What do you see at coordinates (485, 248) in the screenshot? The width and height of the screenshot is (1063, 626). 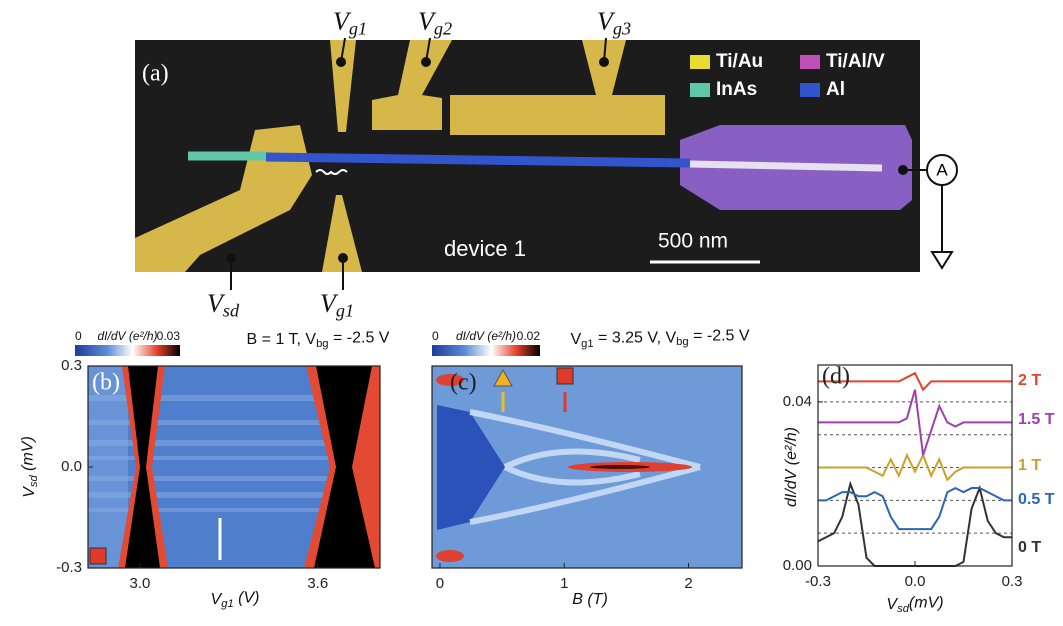 I see `device-label: device 1` at bounding box center [485, 248].